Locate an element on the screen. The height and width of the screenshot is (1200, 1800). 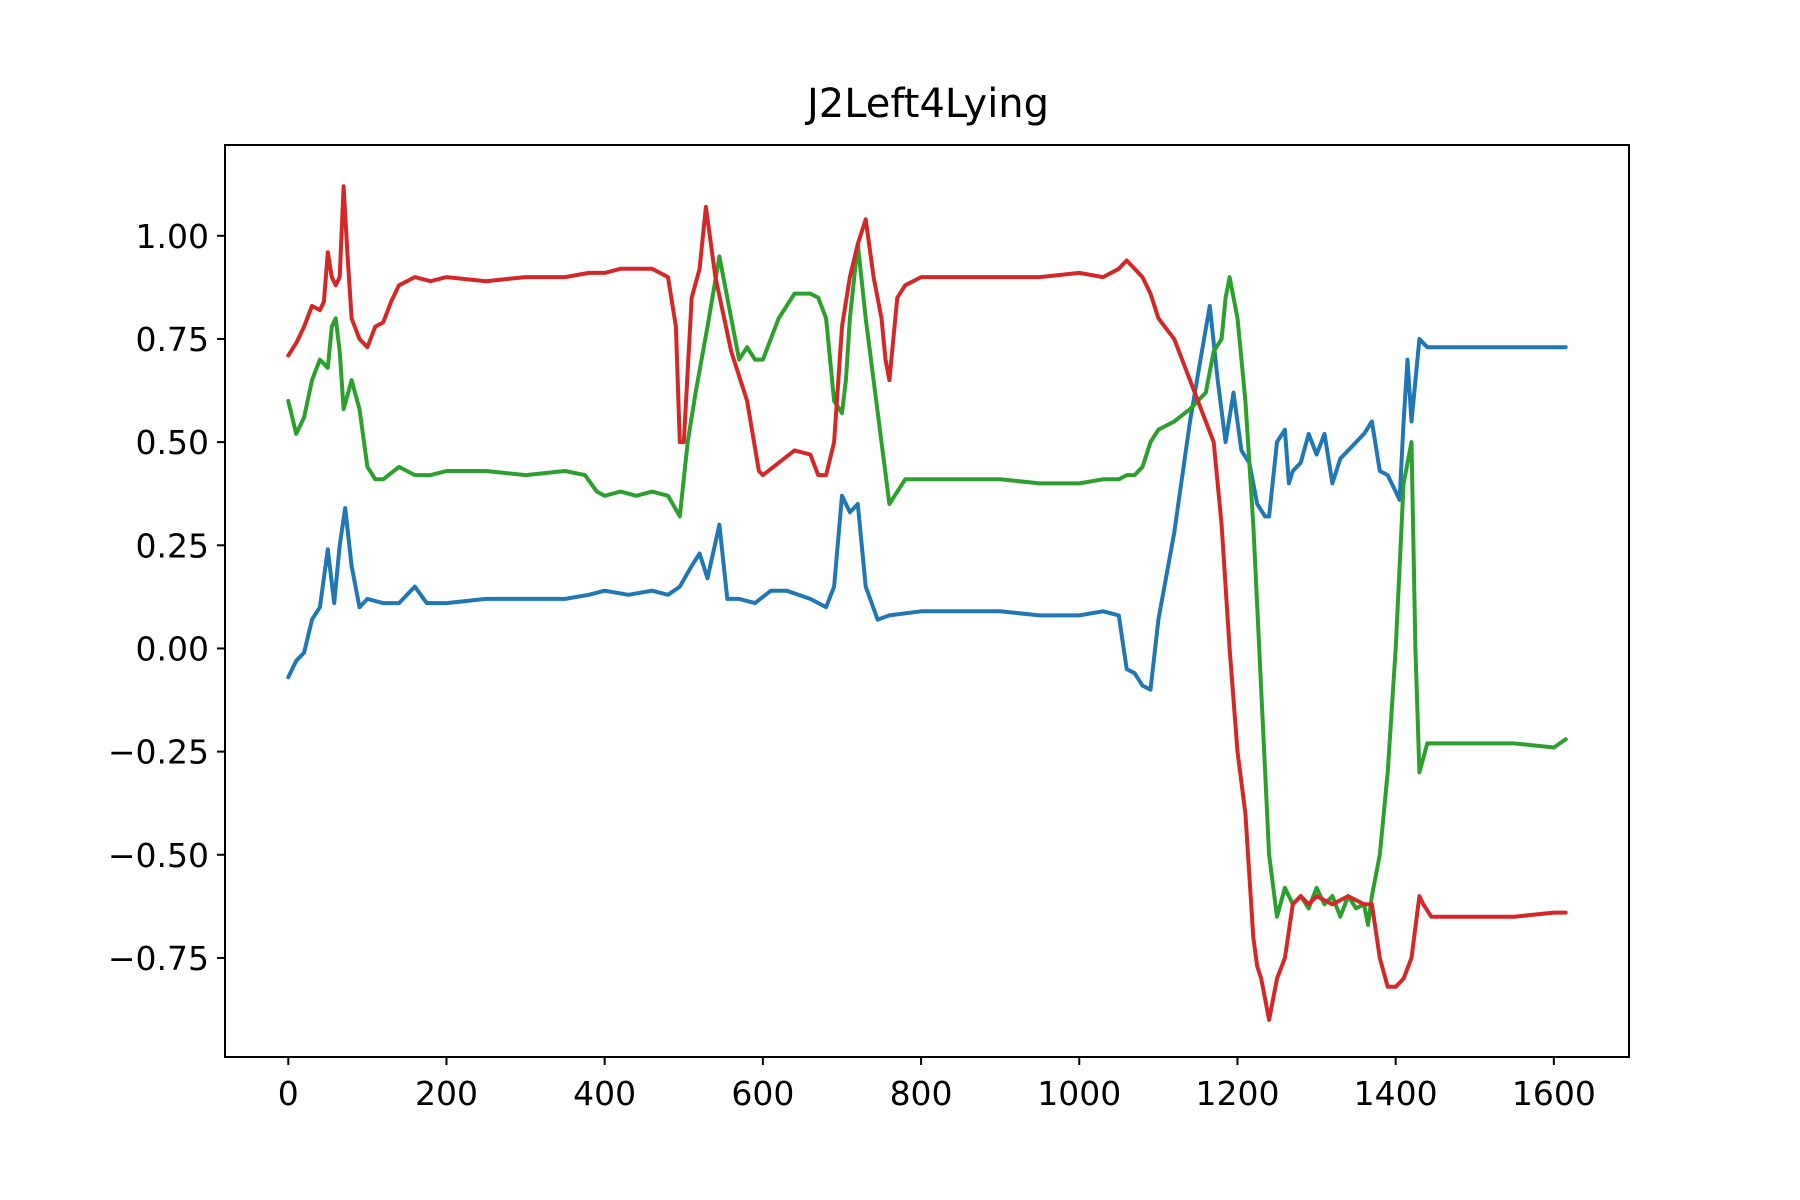
y-tick-label: −0.75 is located at coordinates (158, 958).